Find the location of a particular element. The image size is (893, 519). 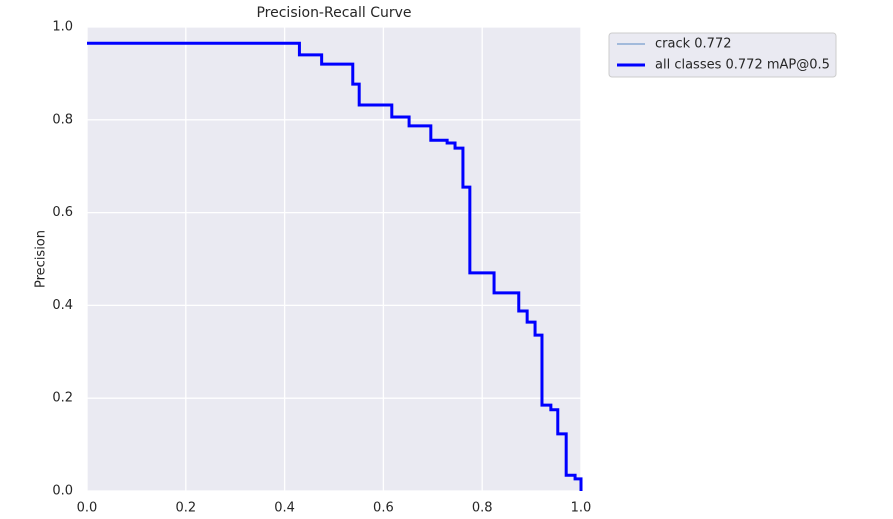

y-tick-label: 0.4 is located at coordinates (62, 305).